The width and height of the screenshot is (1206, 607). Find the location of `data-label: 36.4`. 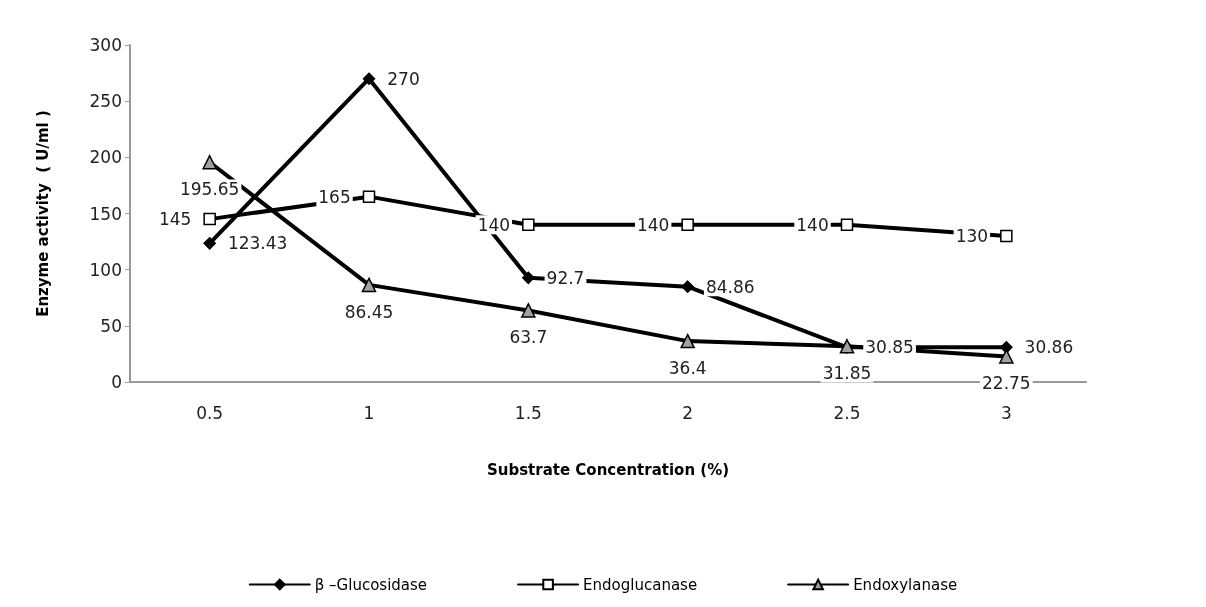

data-label: 36.4 is located at coordinates (687, 367).